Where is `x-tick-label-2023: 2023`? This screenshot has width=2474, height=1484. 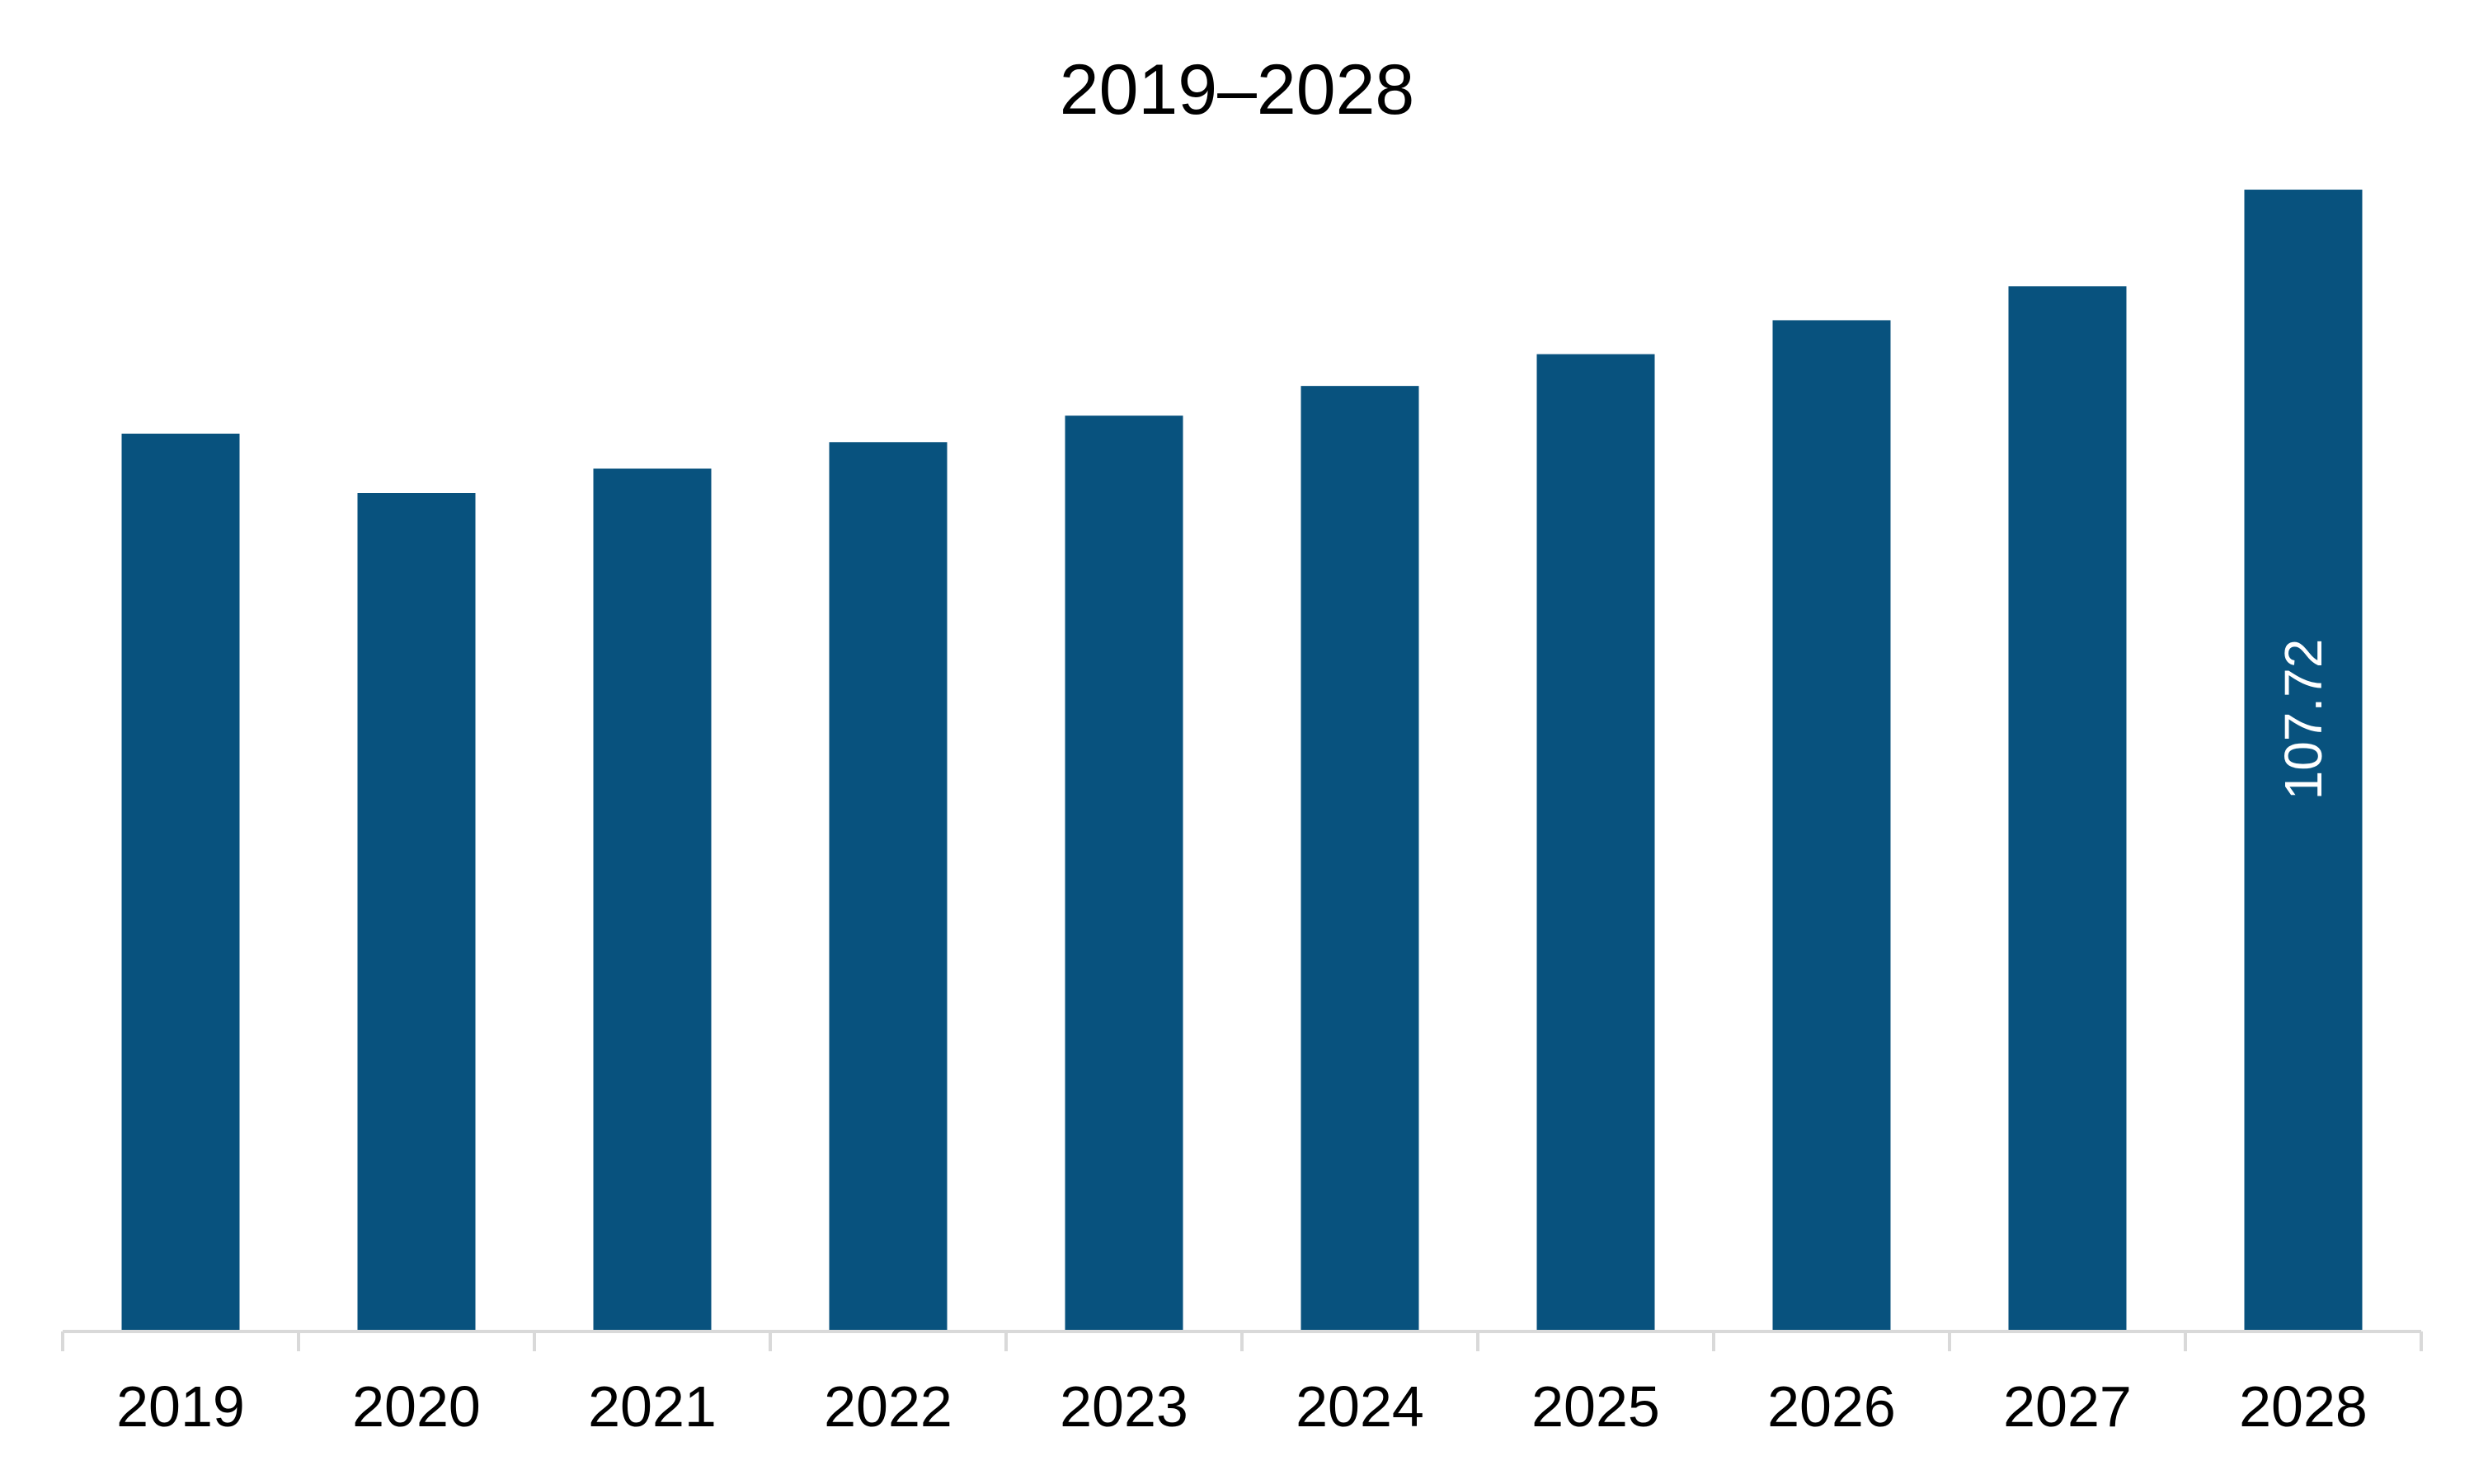
x-tick-label-2023: 2023 is located at coordinates (1124, 1406).